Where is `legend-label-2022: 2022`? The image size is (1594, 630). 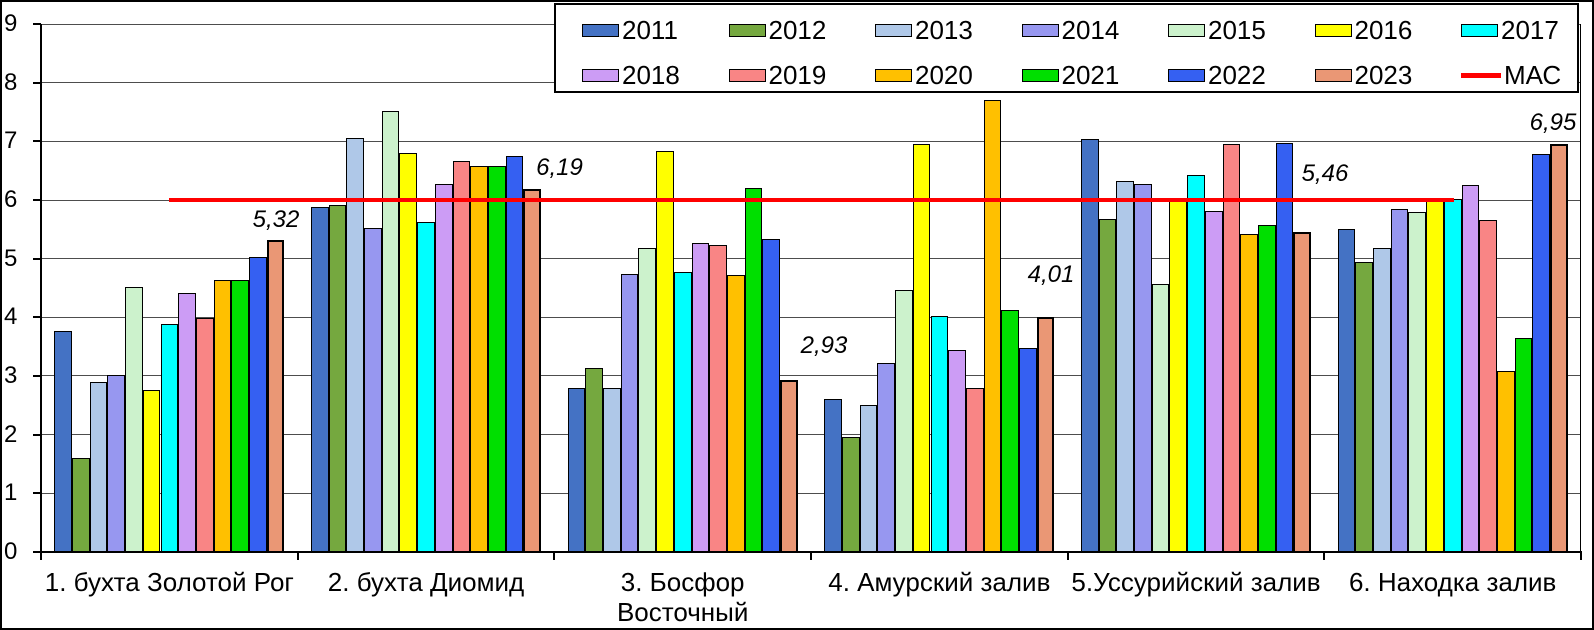
legend-label-2022: 2022 is located at coordinates (1237, 75).